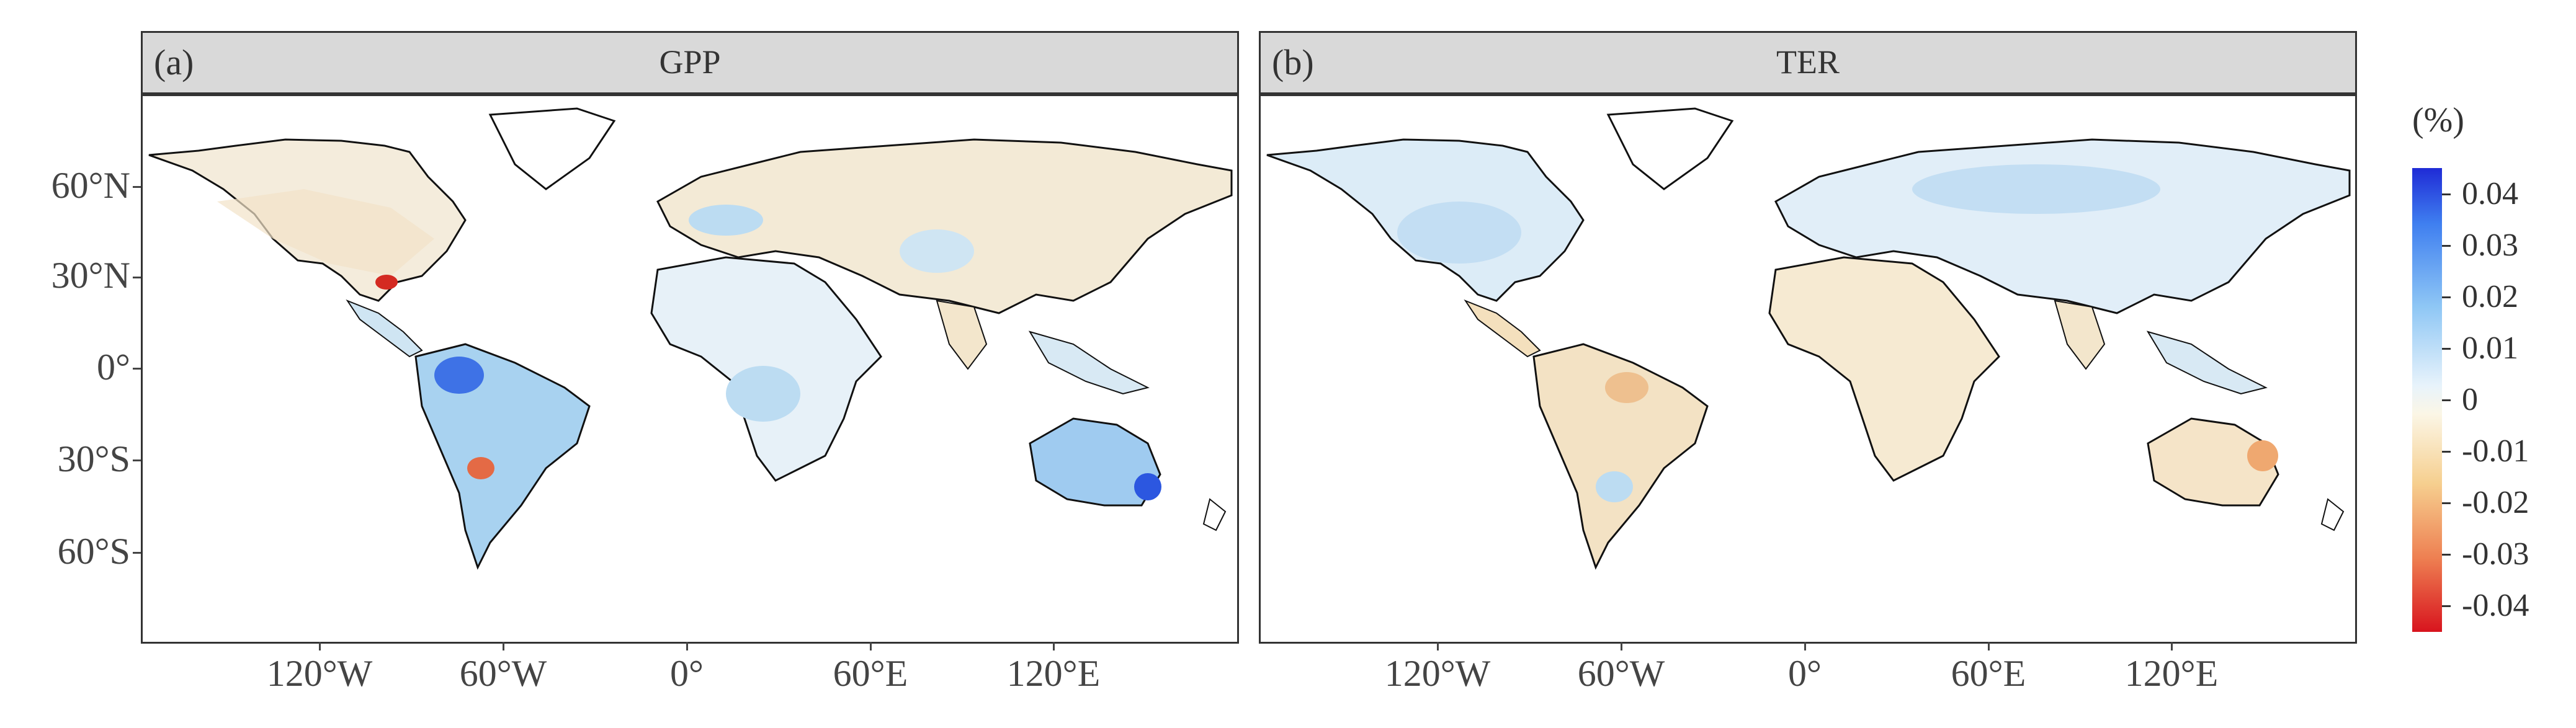 This screenshot has width=2576, height=728. Describe the element at coordinates (2427, 400) in the screenshot. I see `colorbar` at that location.